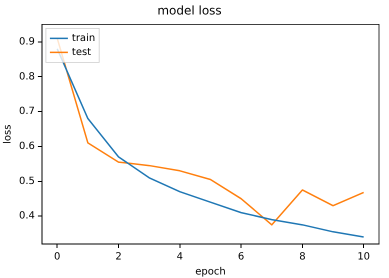 This screenshot has height=278, width=389. What do you see at coordinates (82, 52) in the screenshot?
I see `legend-label: test` at bounding box center [82, 52].